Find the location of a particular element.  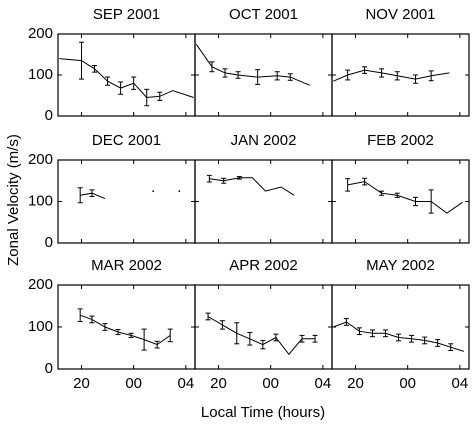

panel-title: SEP 2001 is located at coordinates (126, 14).